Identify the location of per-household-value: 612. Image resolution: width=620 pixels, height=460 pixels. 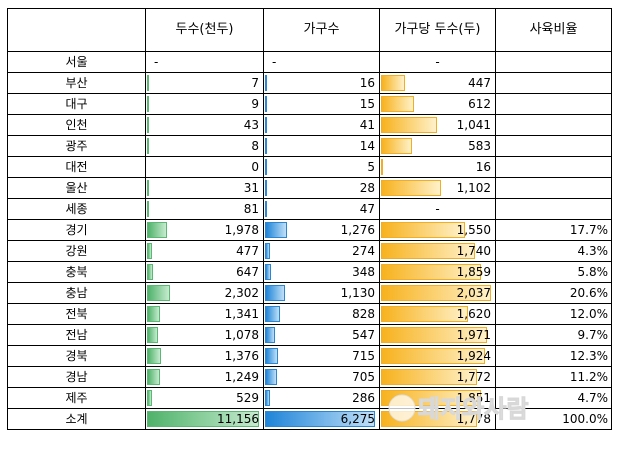
(479, 104).